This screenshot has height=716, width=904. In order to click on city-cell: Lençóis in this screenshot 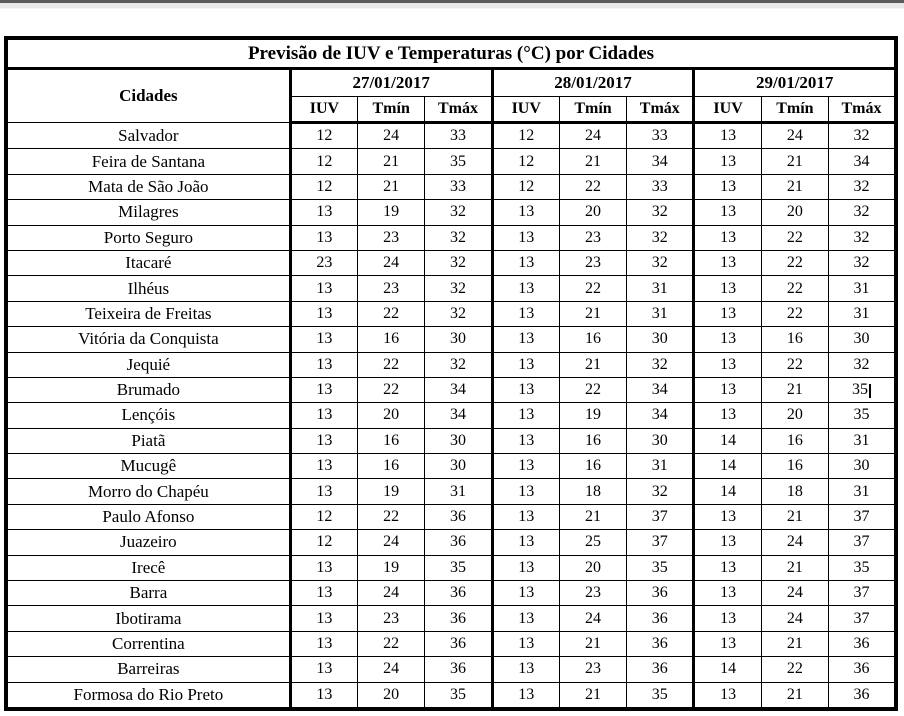, I will do `click(148, 415)`.